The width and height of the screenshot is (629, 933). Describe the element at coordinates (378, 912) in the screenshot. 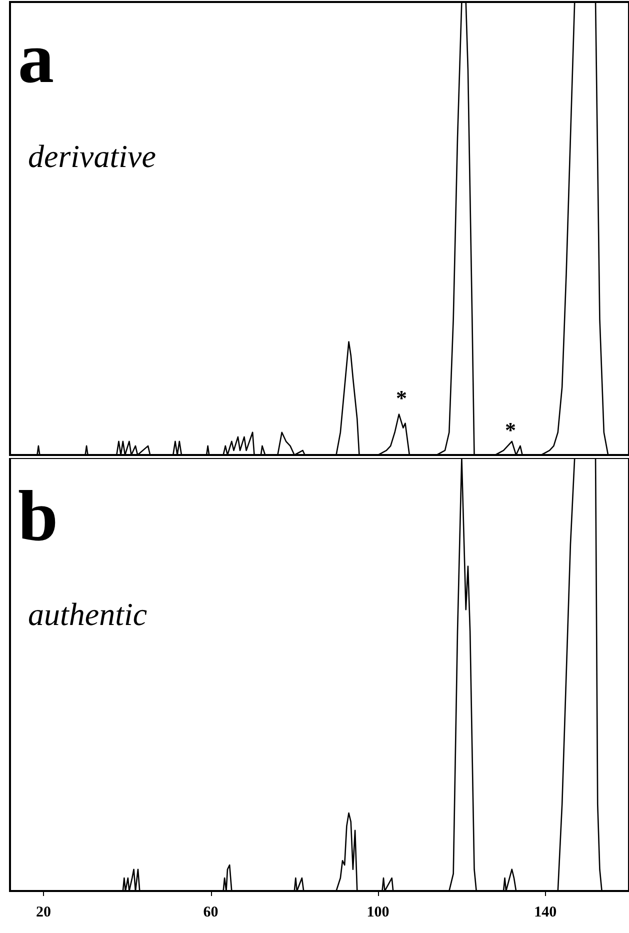

I see `x-tick-label: 100` at that location.